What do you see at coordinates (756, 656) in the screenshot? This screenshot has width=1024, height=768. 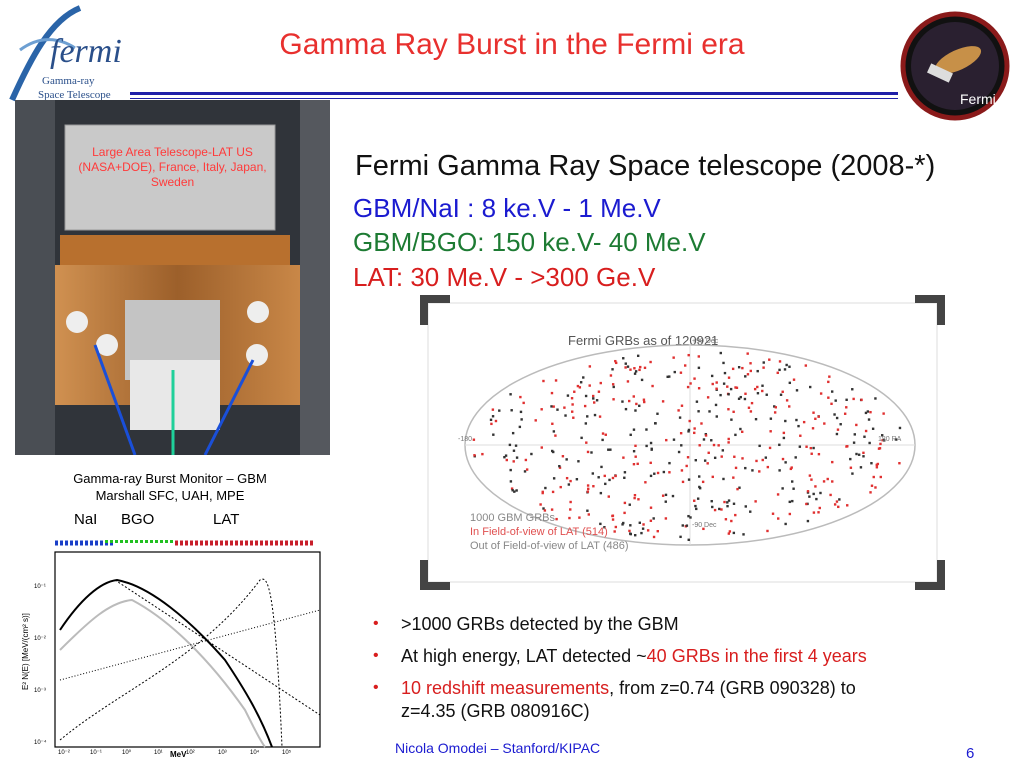 I see `bullet-2-highlight: 40 GRBs in the first 4 years` at bounding box center [756, 656].